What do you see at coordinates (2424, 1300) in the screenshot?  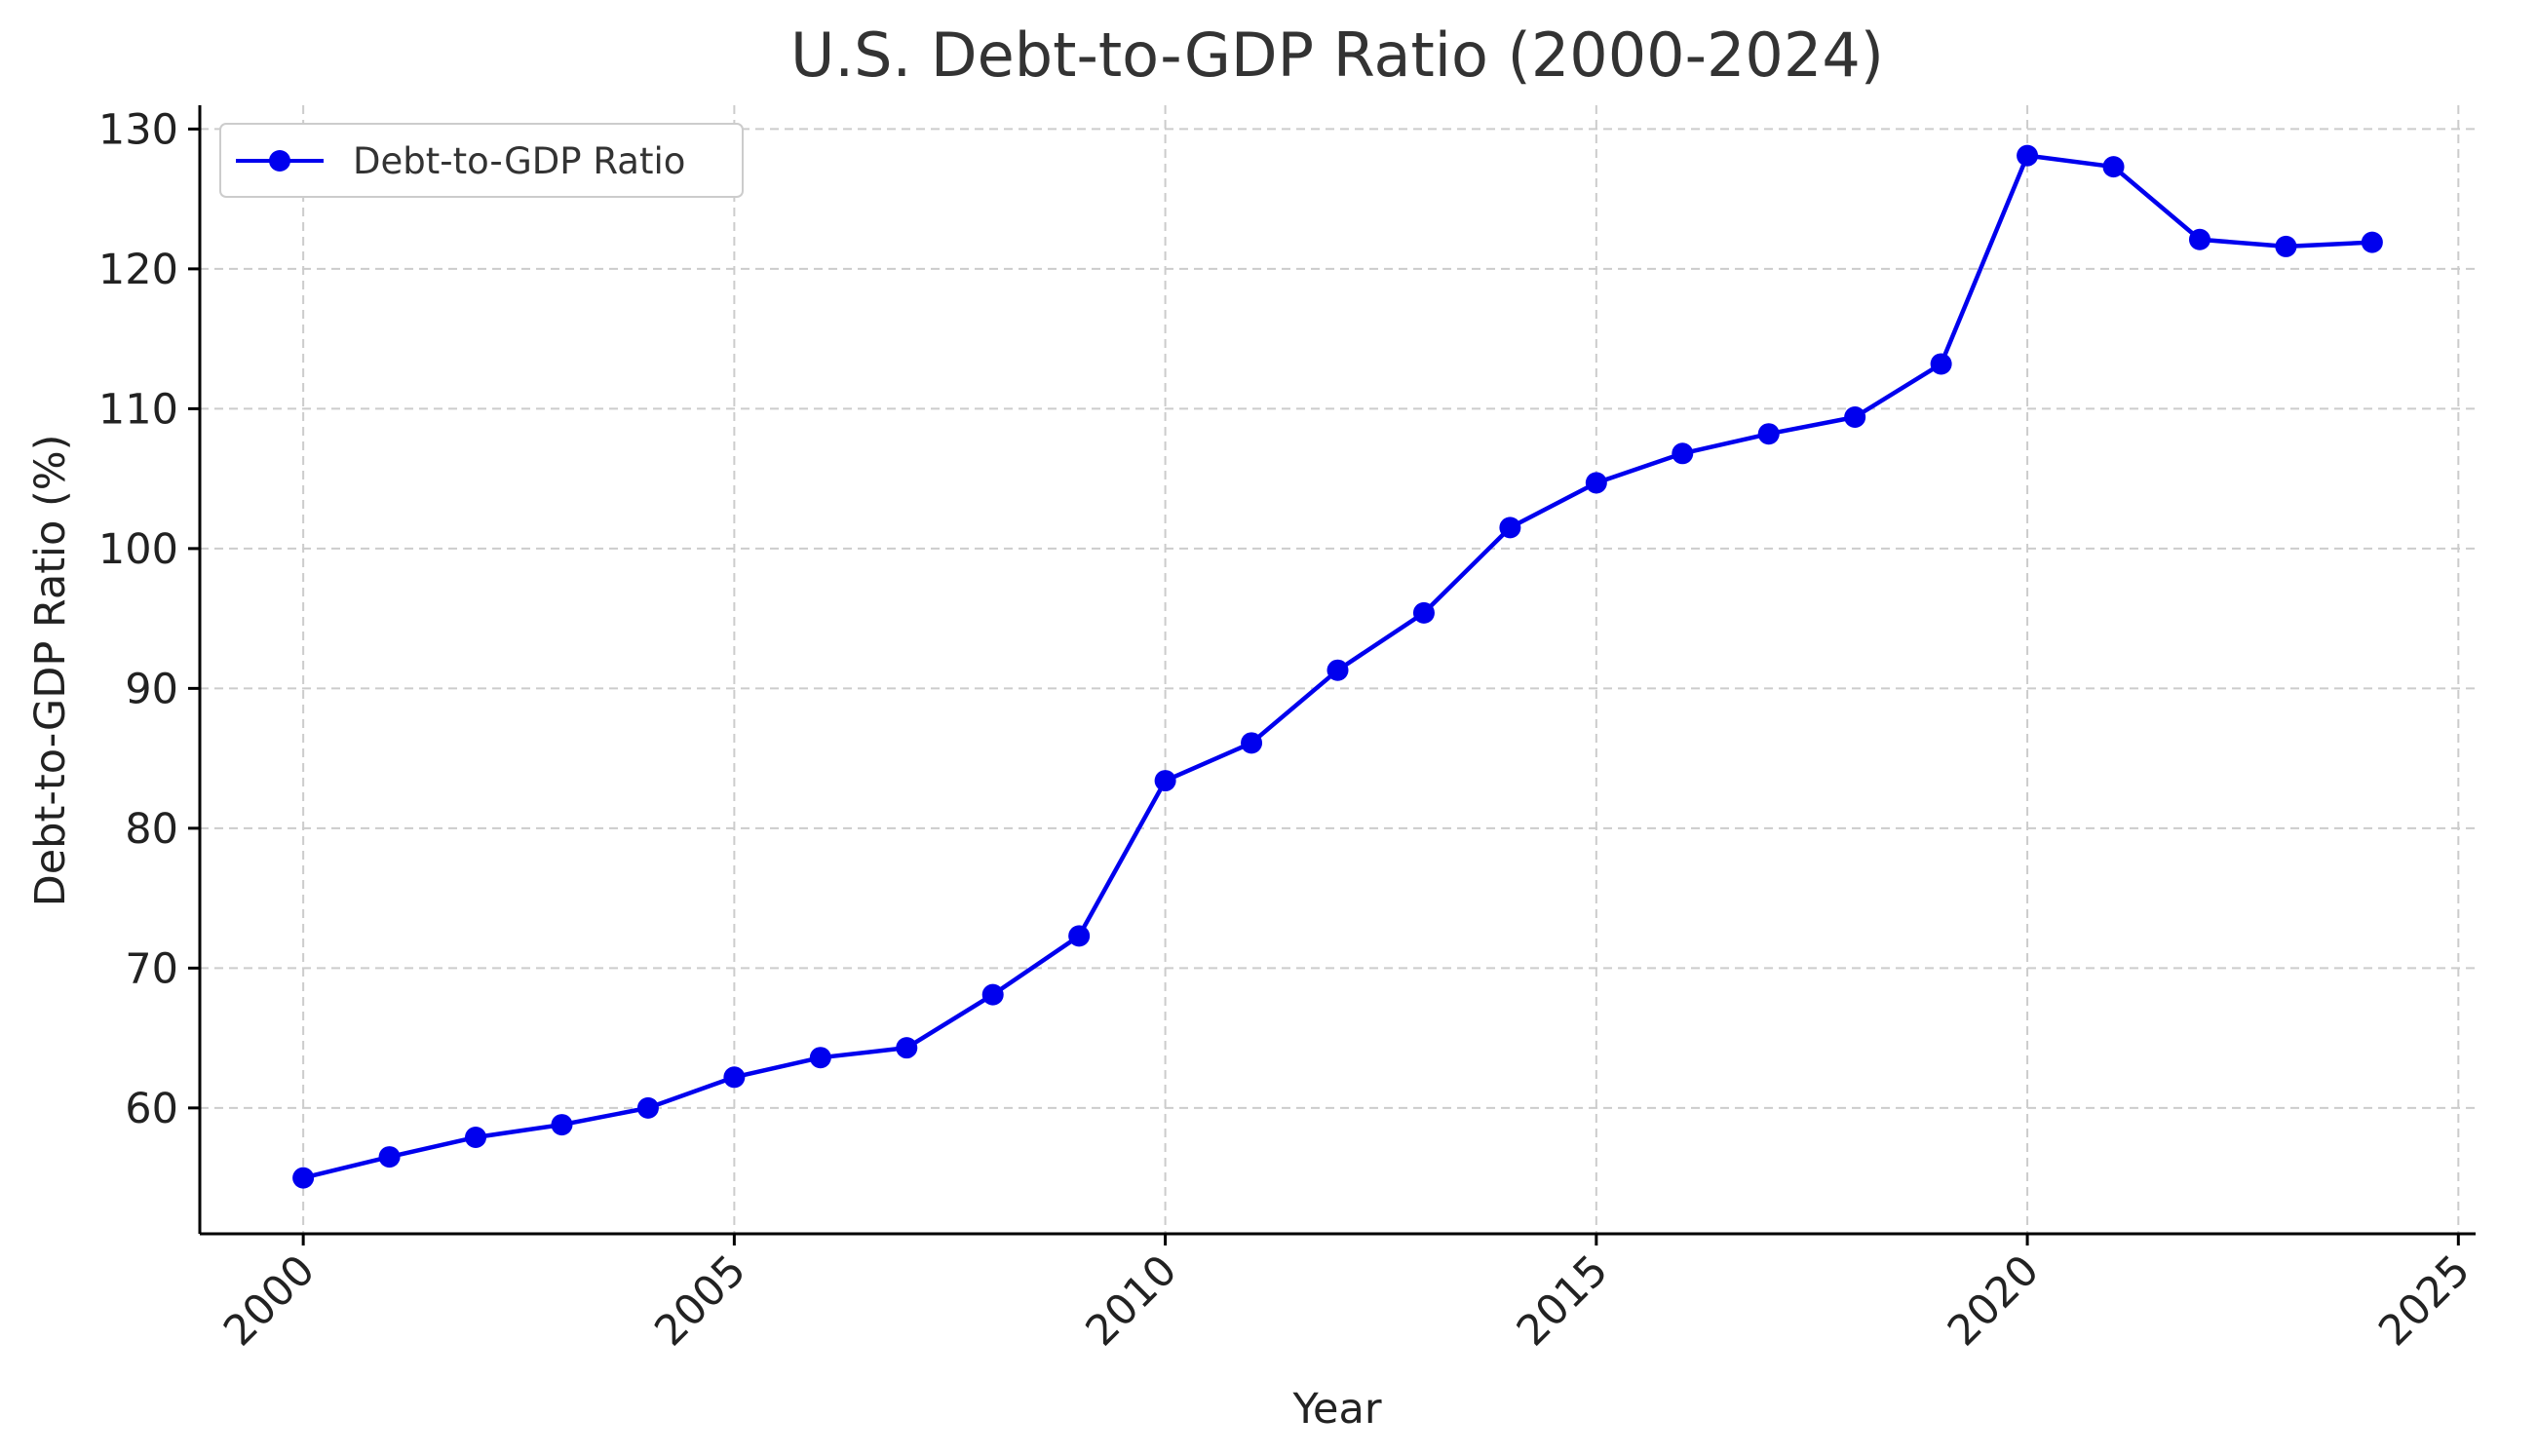 I see `x-tick-label: 2025` at bounding box center [2424, 1300].